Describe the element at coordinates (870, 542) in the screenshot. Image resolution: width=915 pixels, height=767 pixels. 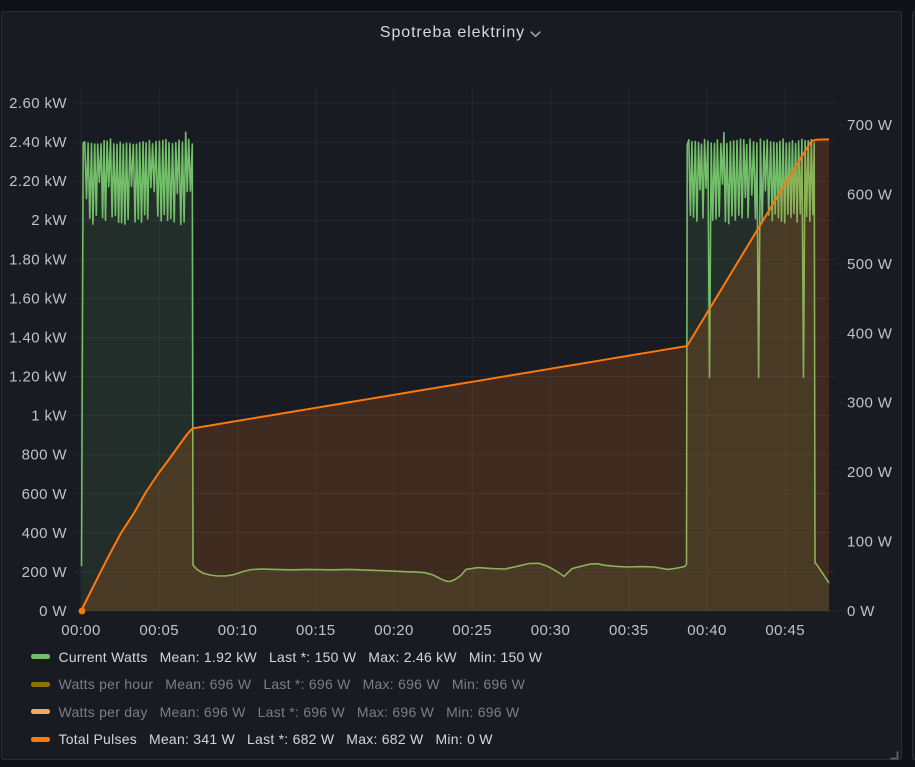
I see `svg-text: 100 W` at that location.